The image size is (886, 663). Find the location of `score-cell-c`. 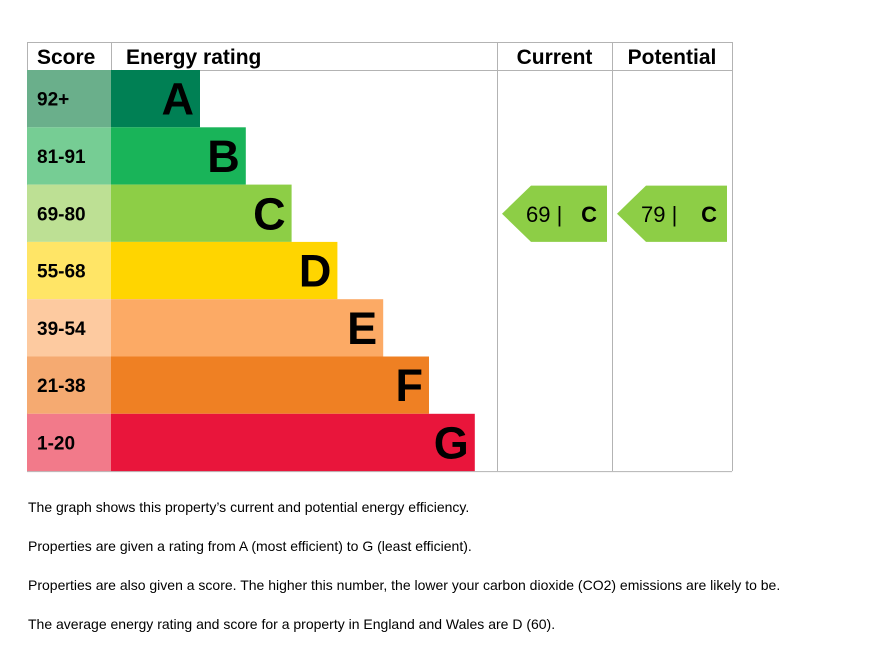

score-cell-c is located at coordinates (69, 213).